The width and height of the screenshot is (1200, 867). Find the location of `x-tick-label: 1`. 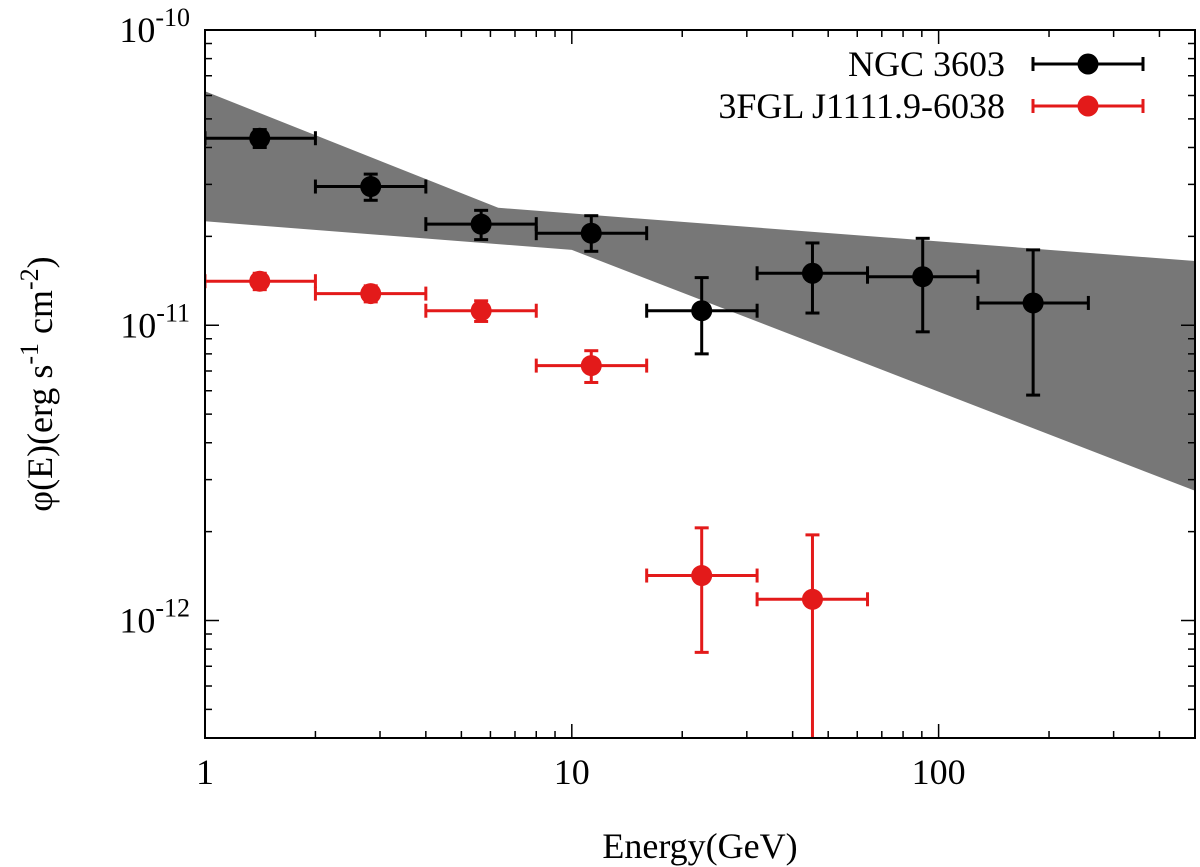

x-tick-label: 1 is located at coordinates (205, 772).